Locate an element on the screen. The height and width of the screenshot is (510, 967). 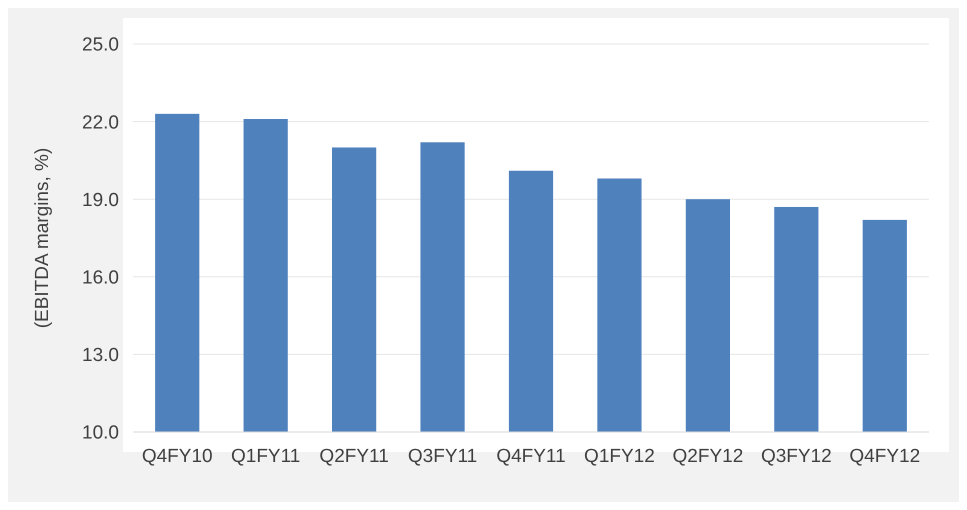
y-axis-title: (EBITDA margins, %) is located at coordinates (42, 238).